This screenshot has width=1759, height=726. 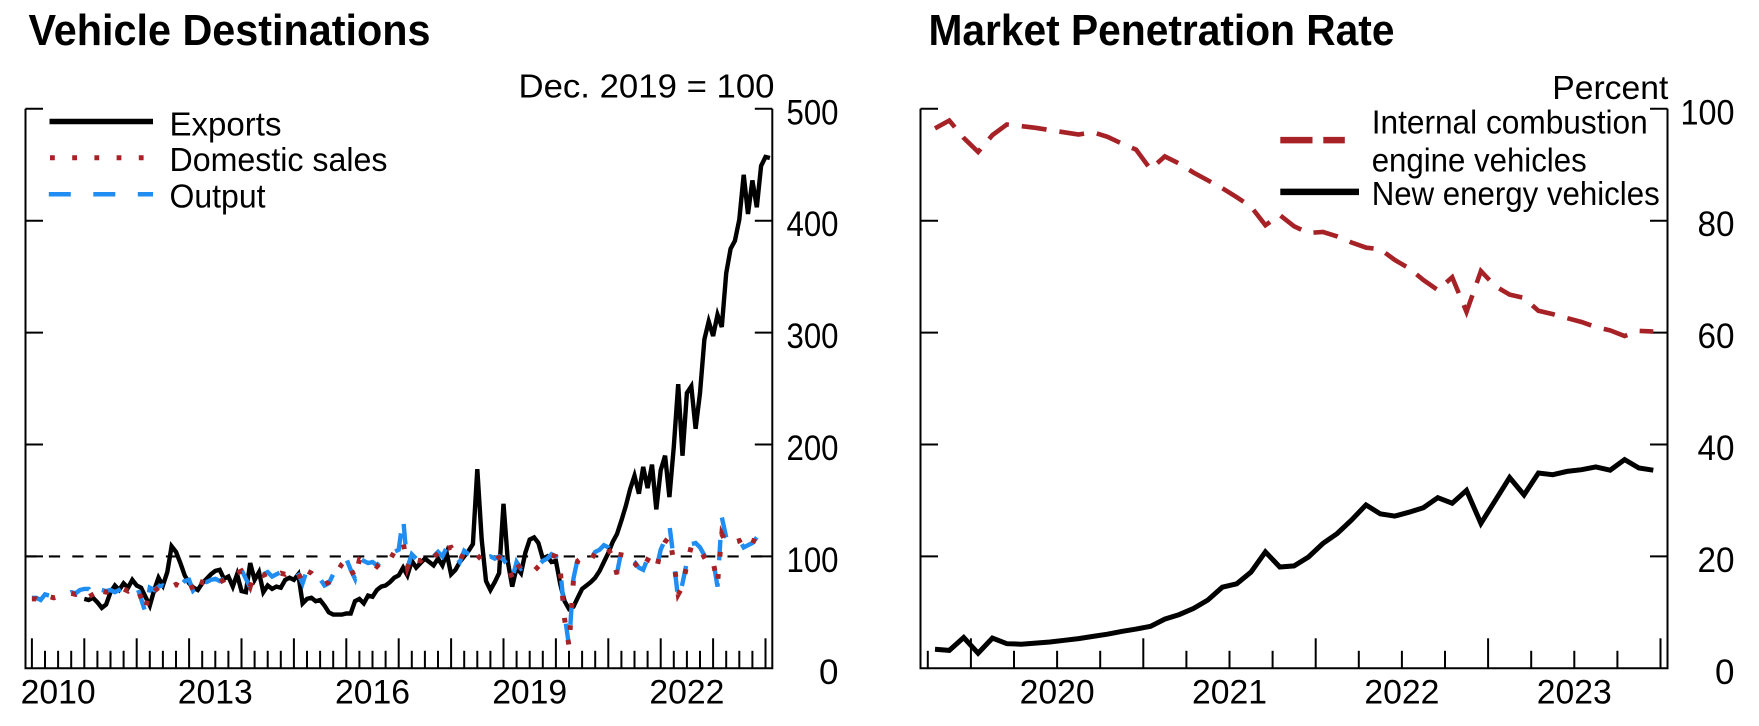 What do you see at coordinates (1162, 30) in the screenshot?
I see `svg-text: Market Penetration Rate` at bounding box center [1162, 30].